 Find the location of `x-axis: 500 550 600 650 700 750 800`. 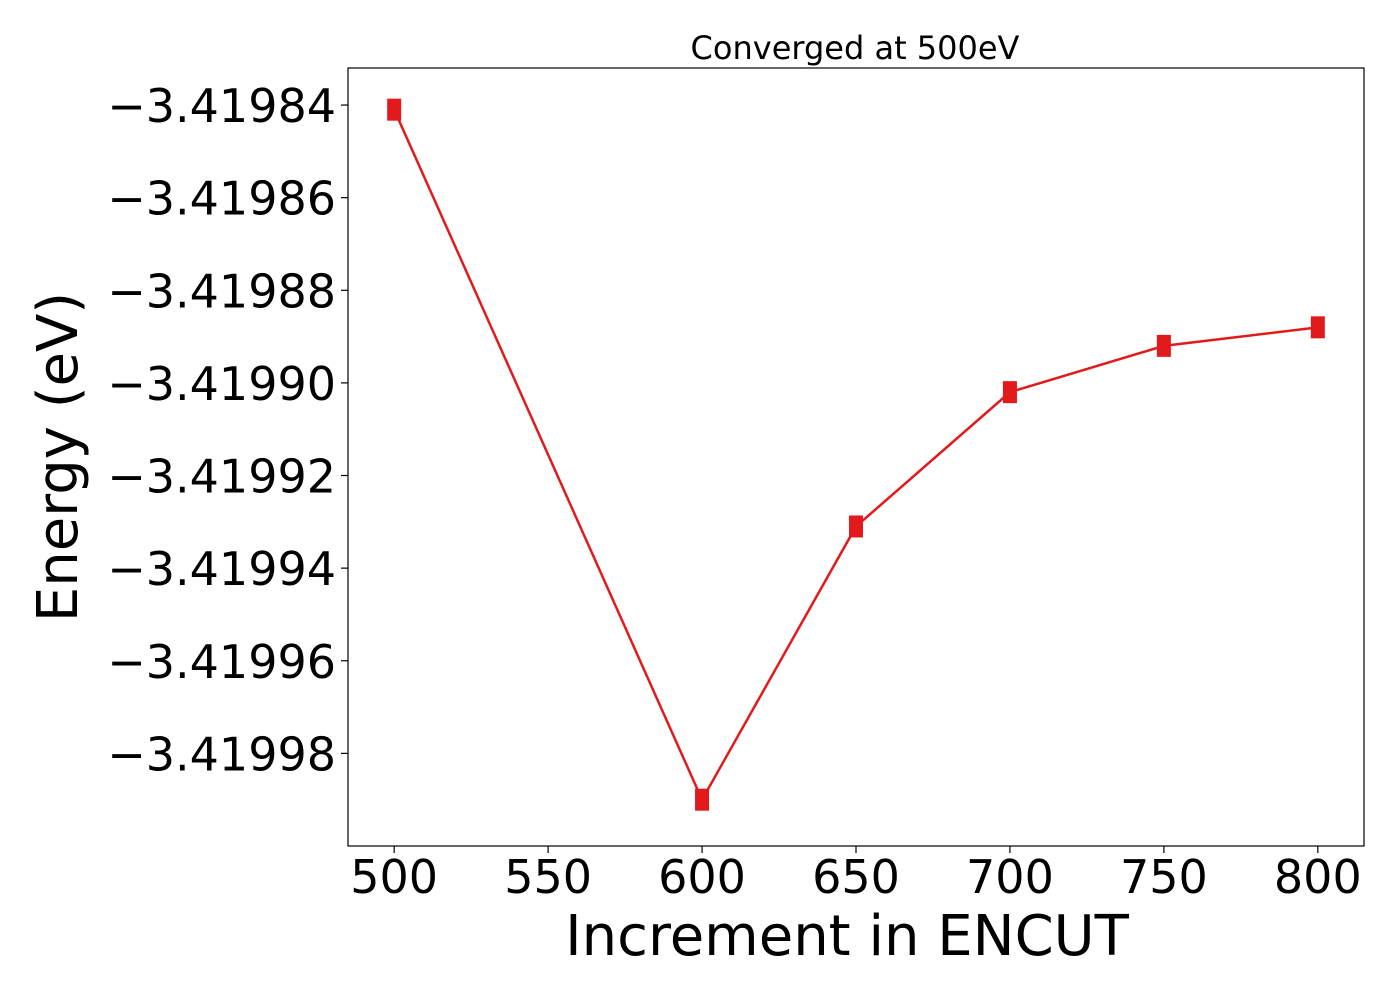

x-axis: 500 550 600 650 700 750 800 is located at coordinates (856, 875).